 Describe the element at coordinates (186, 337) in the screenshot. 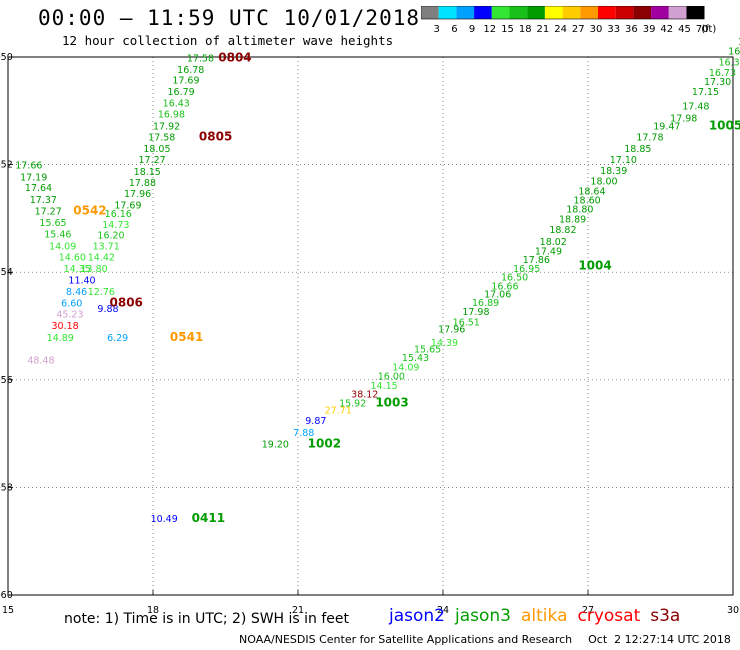

I see `pass-time-label: 0541` at that location.